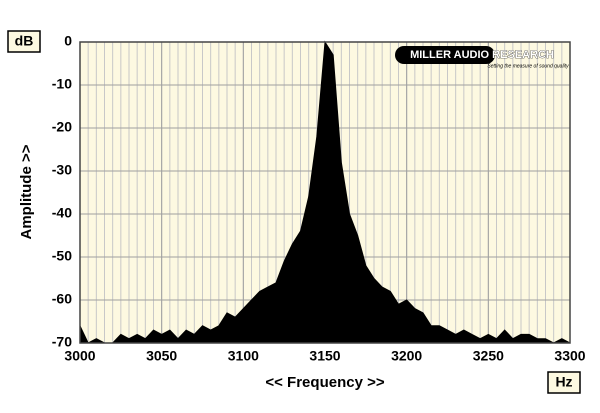 The image size is (600, 413). Describe the element at coordinates (243, 356) in the screenshot. I see `x-tick-label: 3100` at that location.